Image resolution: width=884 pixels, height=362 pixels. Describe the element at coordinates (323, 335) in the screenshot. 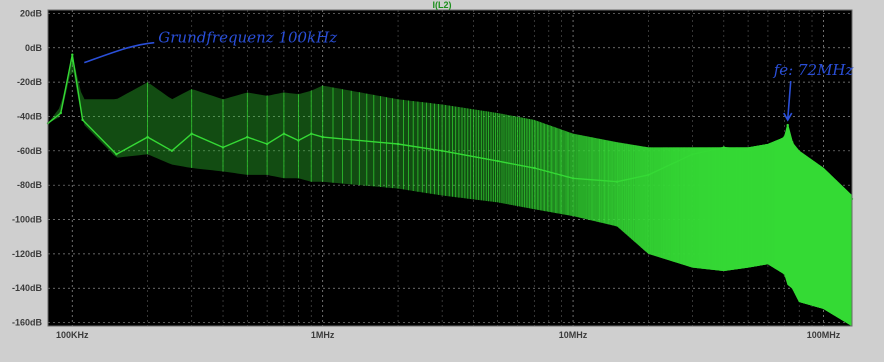

I see `x-tick-label: 1MHz` at that location.